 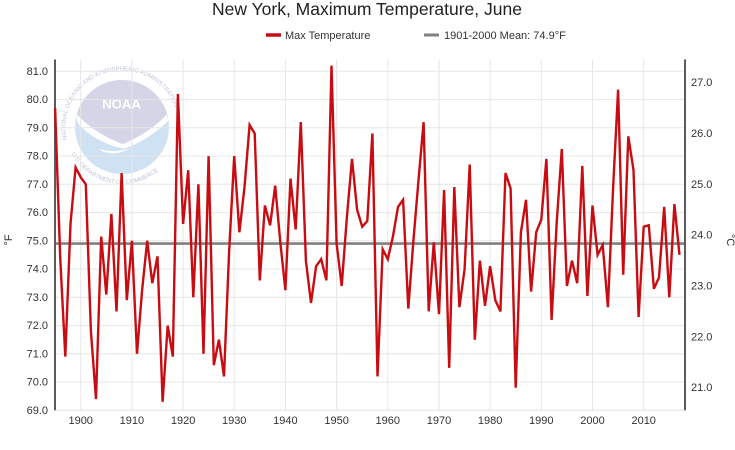 I want to click on svg-text: 1900, so click(x=80, y=421).